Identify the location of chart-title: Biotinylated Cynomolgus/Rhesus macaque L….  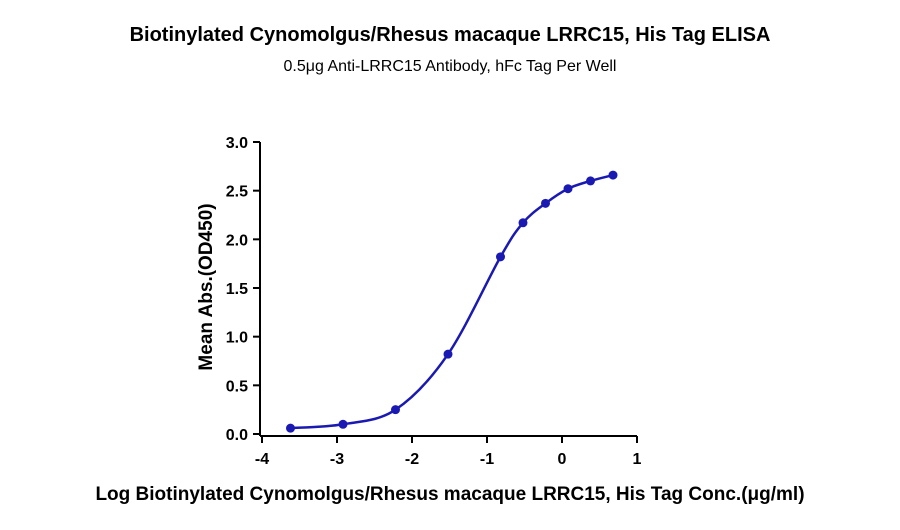
(450, 35).